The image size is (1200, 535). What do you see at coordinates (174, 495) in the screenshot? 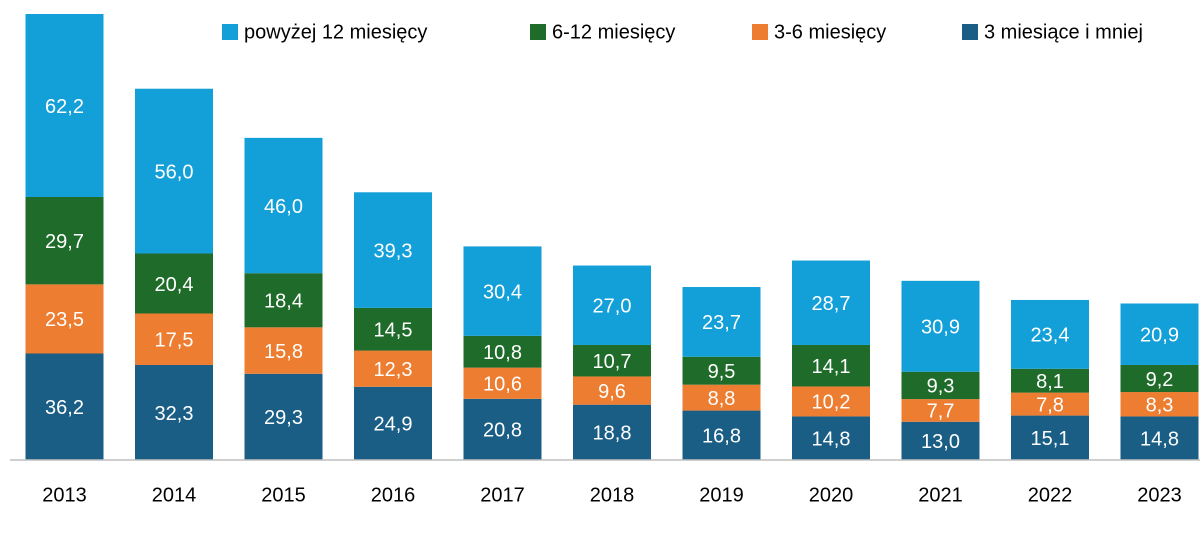
I see `x-tick-label: 2014` at bounding box center [174, 495].